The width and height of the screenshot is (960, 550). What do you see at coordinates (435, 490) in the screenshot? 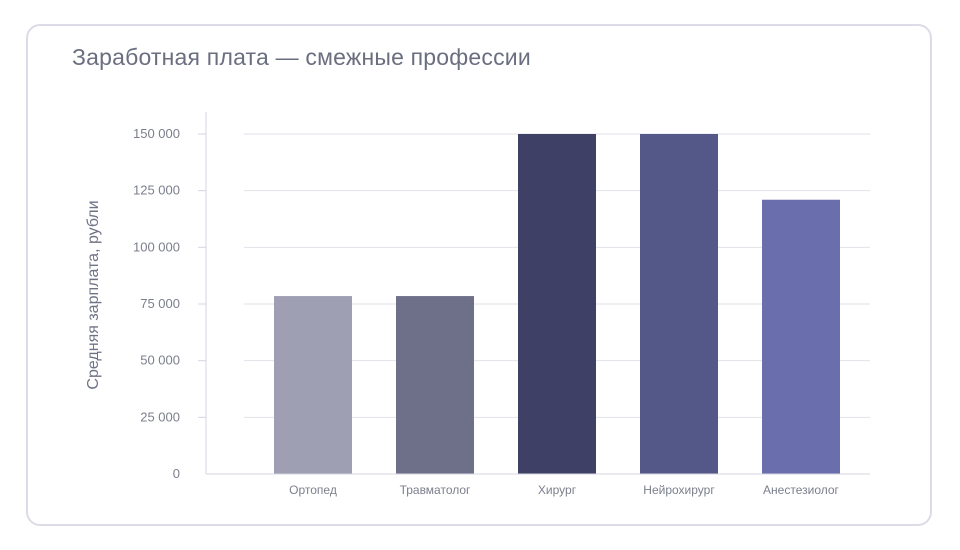
I see `x-tick-label: Травматолог` at bounding box center [435, 490].